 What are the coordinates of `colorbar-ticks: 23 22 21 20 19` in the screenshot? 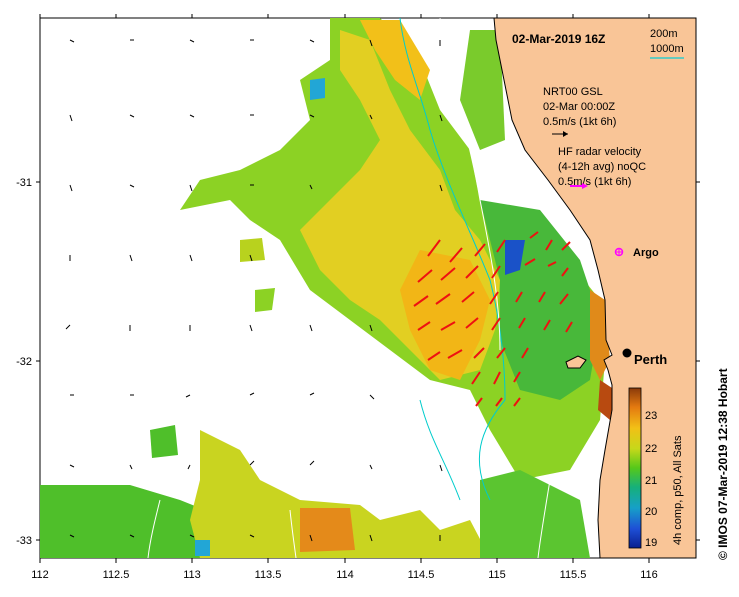 It's located at (651, 479).